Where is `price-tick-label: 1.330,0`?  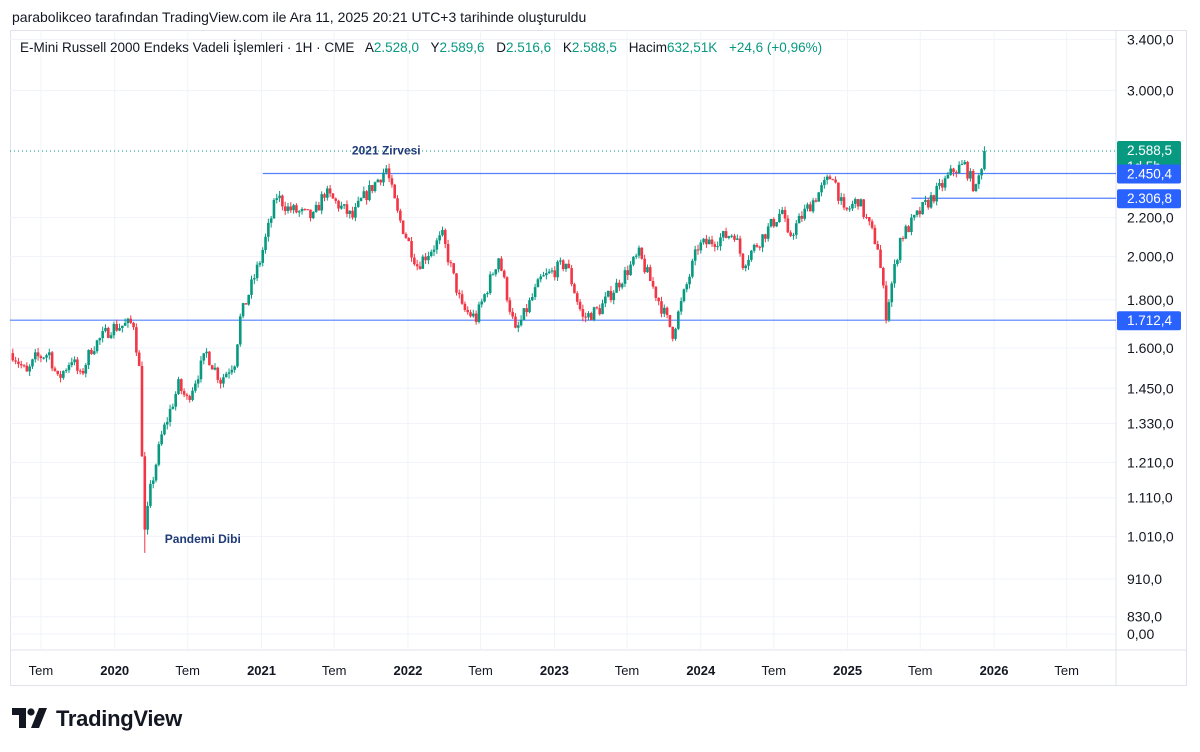
price-tick-label: 1.330,0 is located at coordinates (1150, 424).